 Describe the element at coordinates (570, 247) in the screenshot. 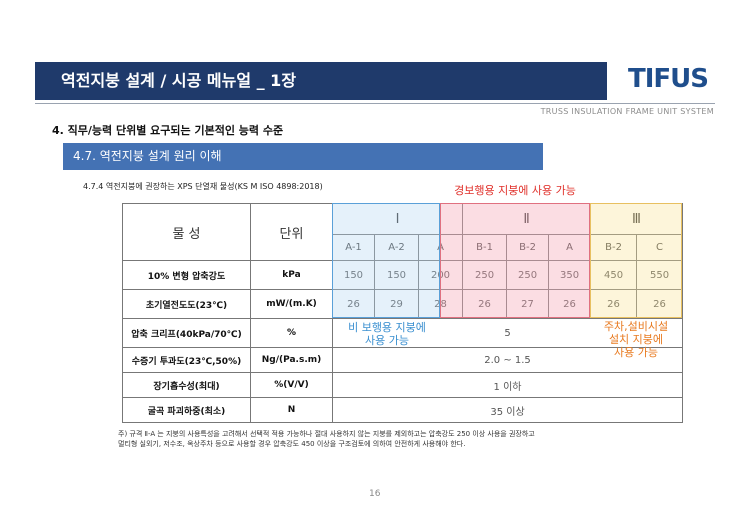

I see `header-cell: A` at that location.